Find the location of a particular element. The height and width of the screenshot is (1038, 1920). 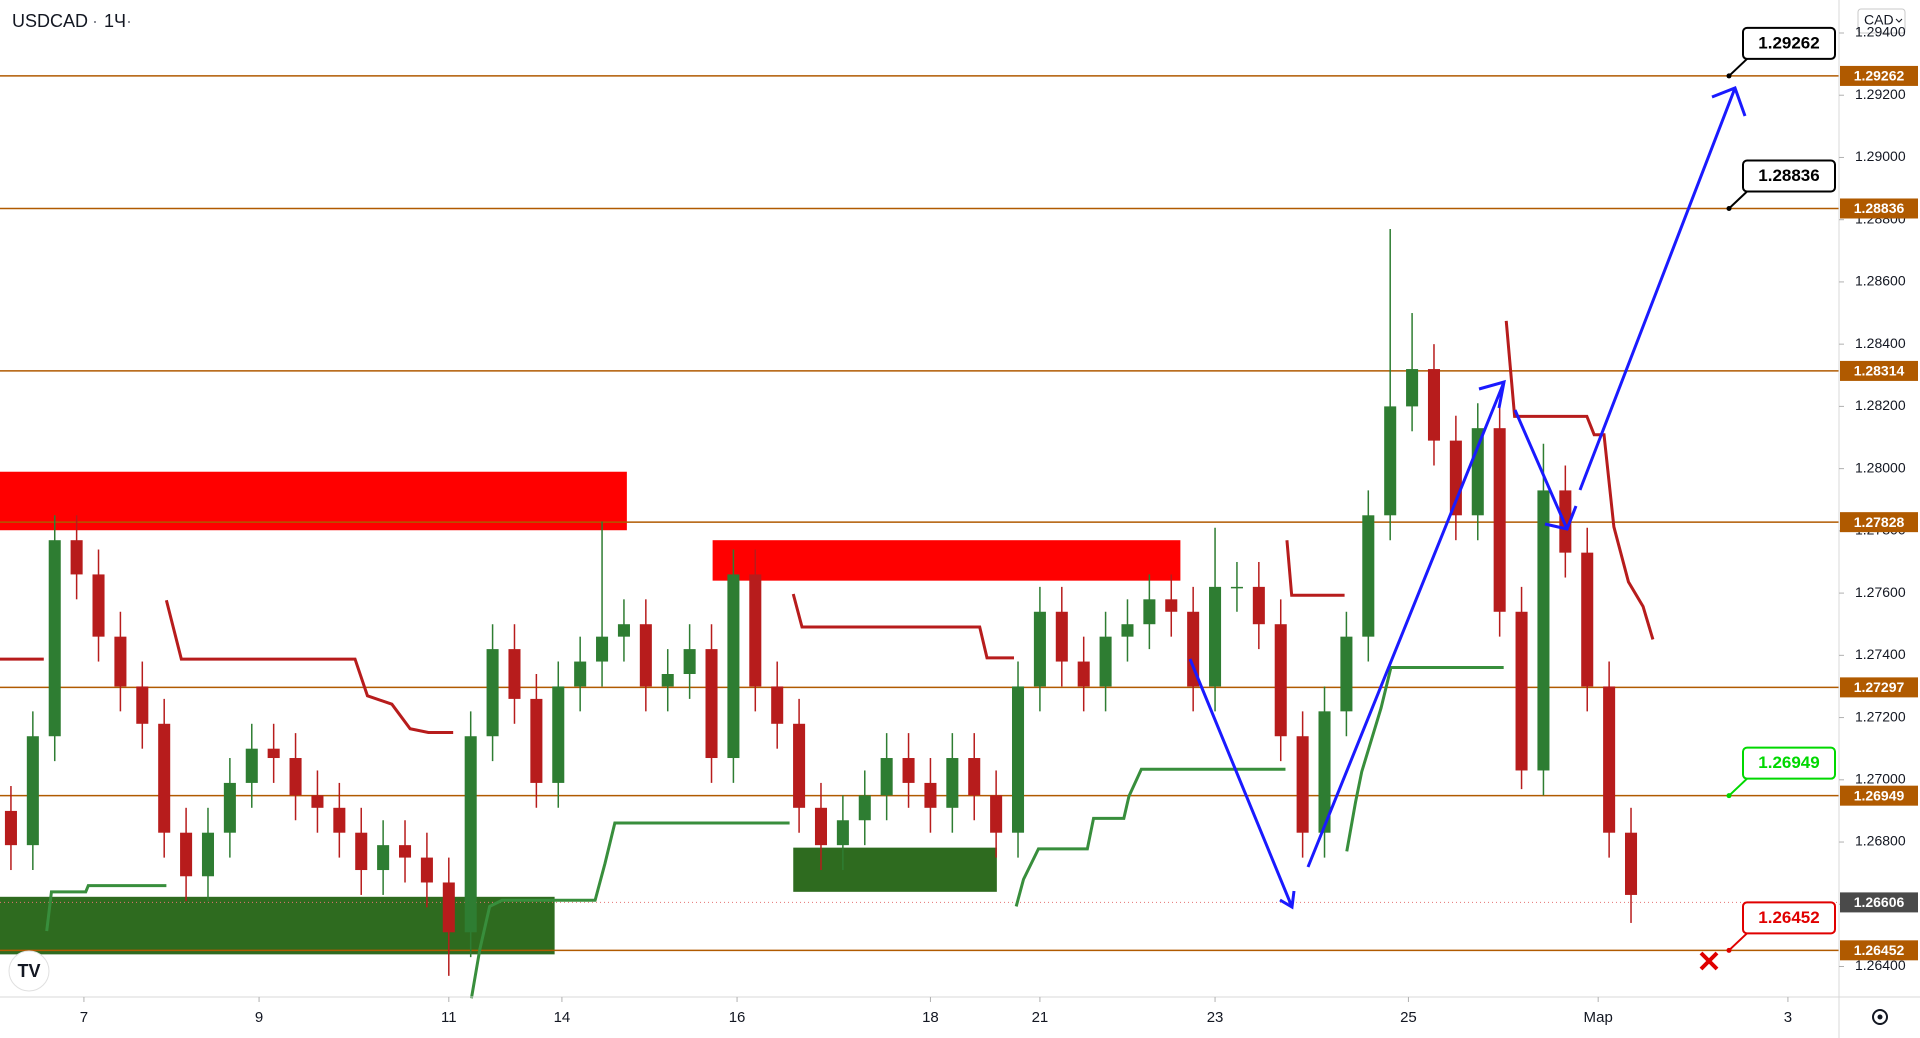

callout-label: 1.29262 is located at coordinates (1788, 42).